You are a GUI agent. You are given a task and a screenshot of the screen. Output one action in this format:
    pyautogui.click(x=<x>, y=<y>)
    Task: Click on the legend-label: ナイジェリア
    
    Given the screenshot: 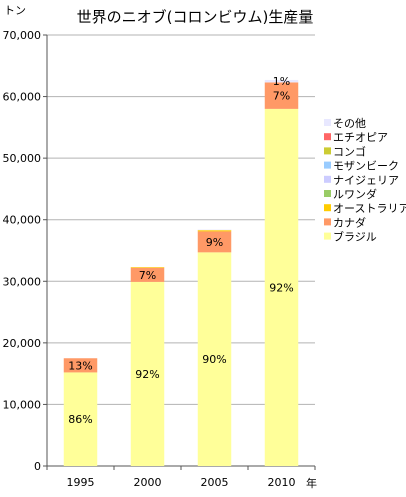 What is the action you would take?
    pyautogui.click(x=366, y=180)
    